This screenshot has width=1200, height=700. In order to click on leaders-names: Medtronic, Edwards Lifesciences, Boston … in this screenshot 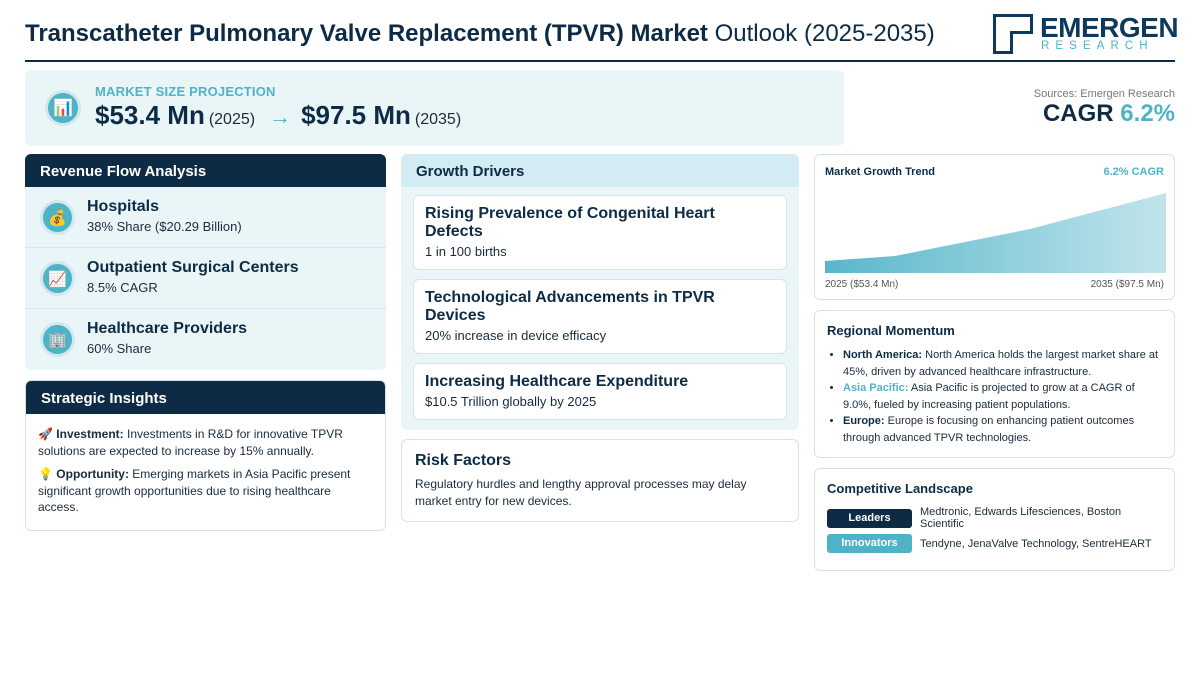, I will do `click(1021, 518)`.